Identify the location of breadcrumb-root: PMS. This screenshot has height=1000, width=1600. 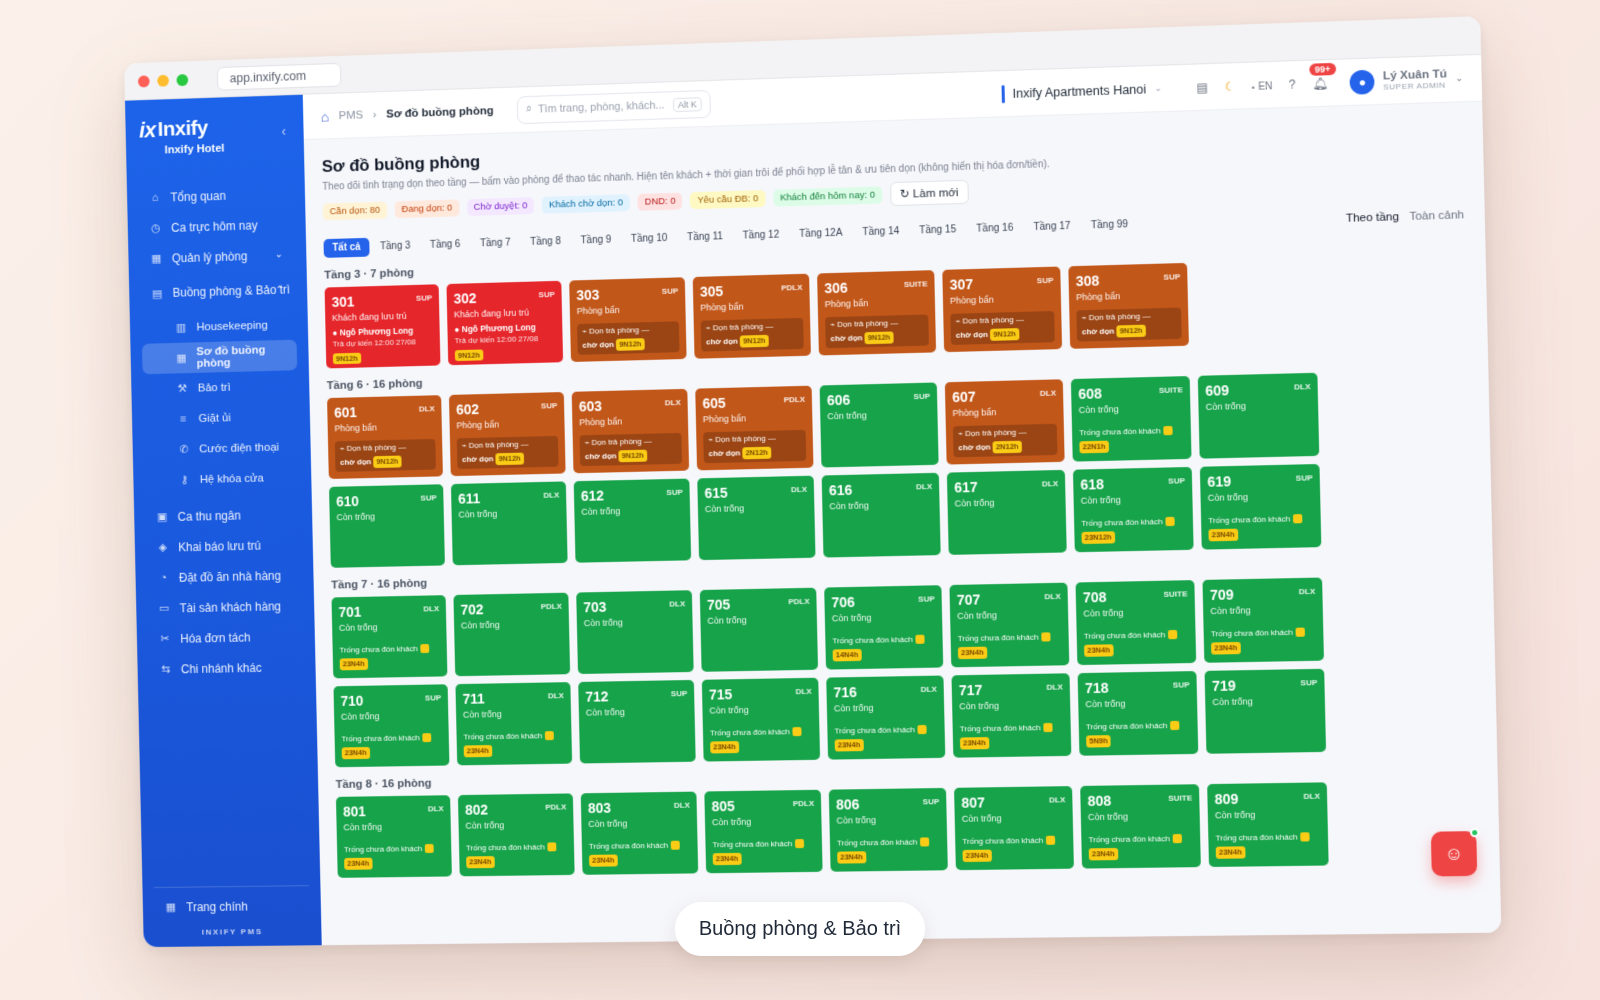
(351, 115).